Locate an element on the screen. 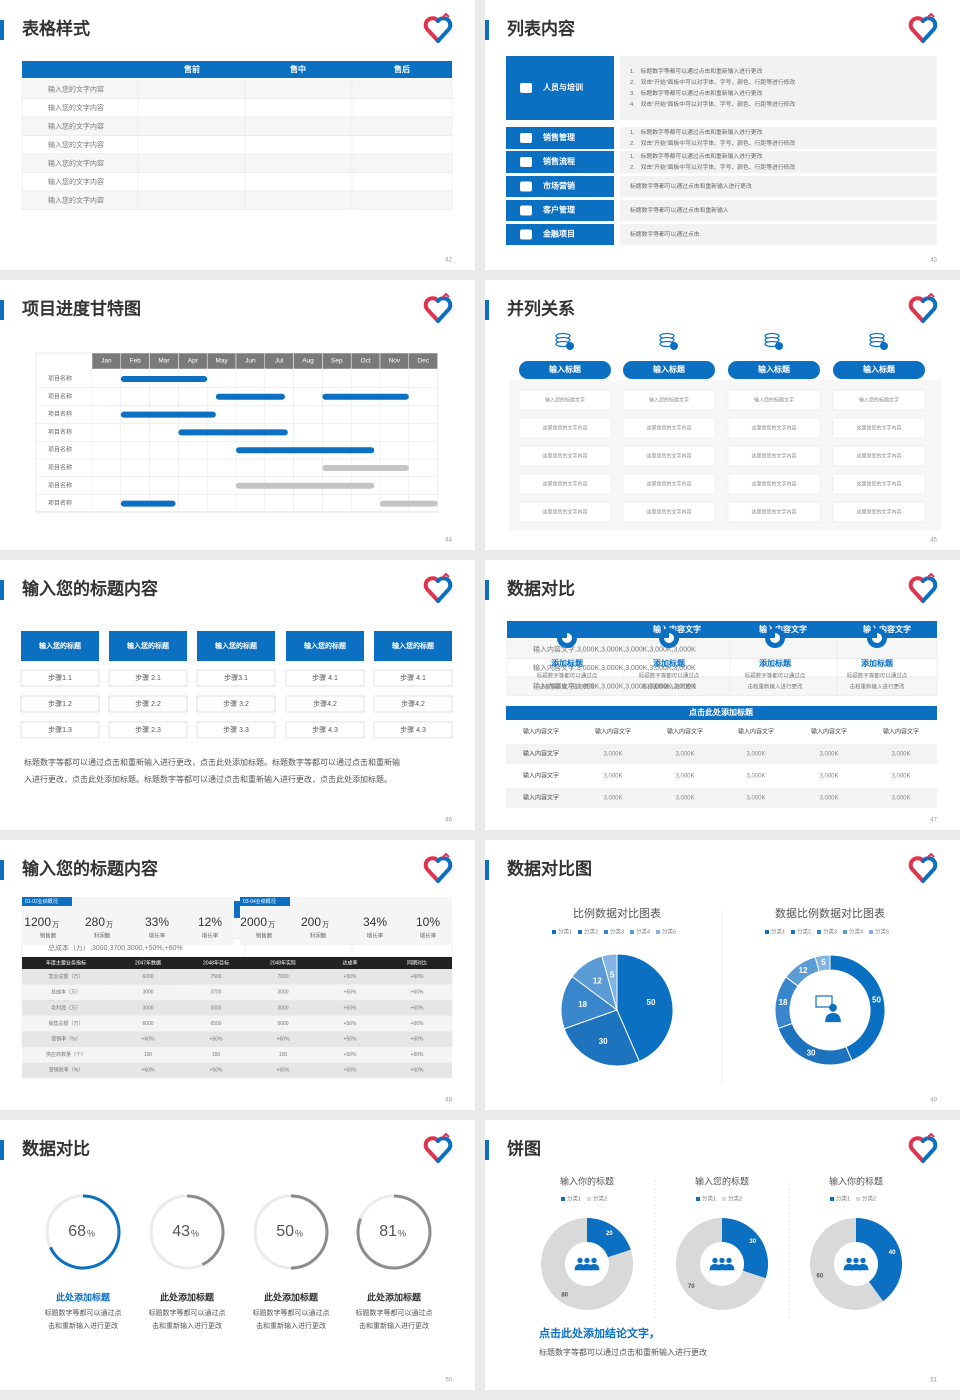 This screenshot has height=1400, width=960. month-label: Jul is located at coordinates (279, 361).